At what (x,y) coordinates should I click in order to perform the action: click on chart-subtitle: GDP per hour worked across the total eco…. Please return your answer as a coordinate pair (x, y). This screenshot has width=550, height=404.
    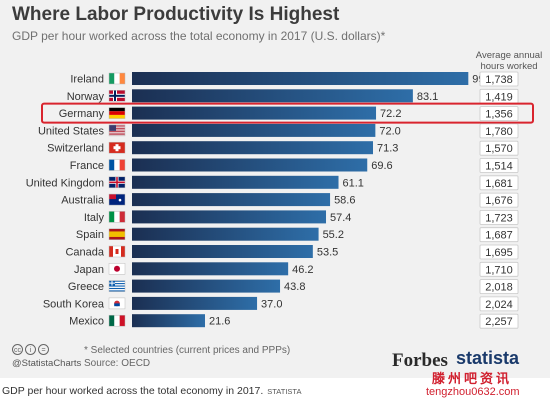
    Looking at the image, I should click on (199, 36).